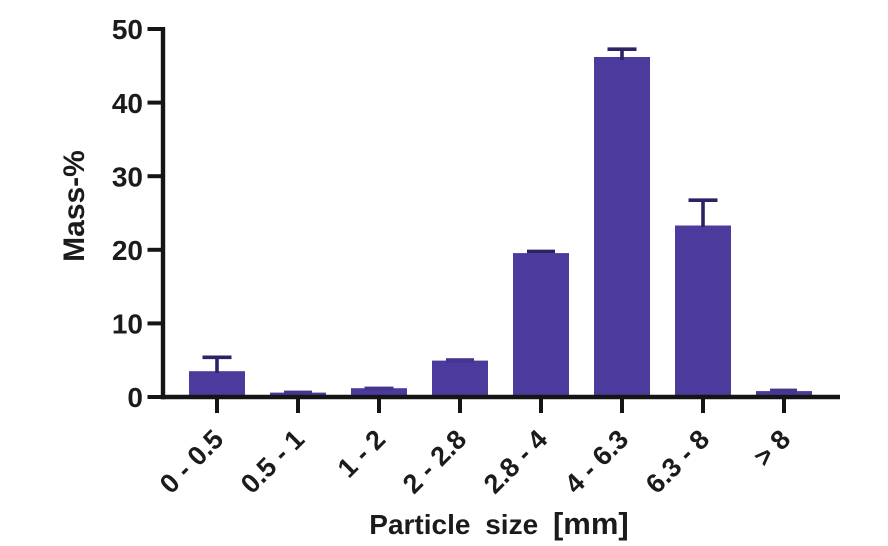 This screenshot has width=888, height=546. I want to click on svg-text: 10, so click(127, 324).